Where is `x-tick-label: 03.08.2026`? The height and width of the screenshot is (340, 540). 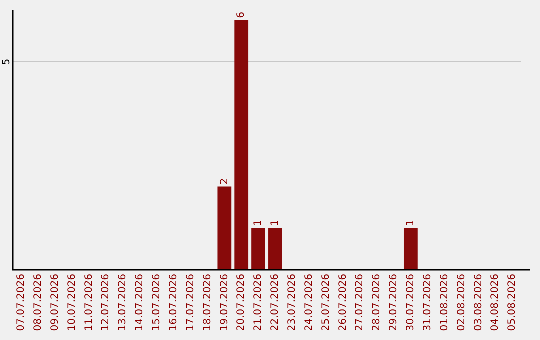 x-tick-label: 03.08.2026 is located at coordinates (478, 303).